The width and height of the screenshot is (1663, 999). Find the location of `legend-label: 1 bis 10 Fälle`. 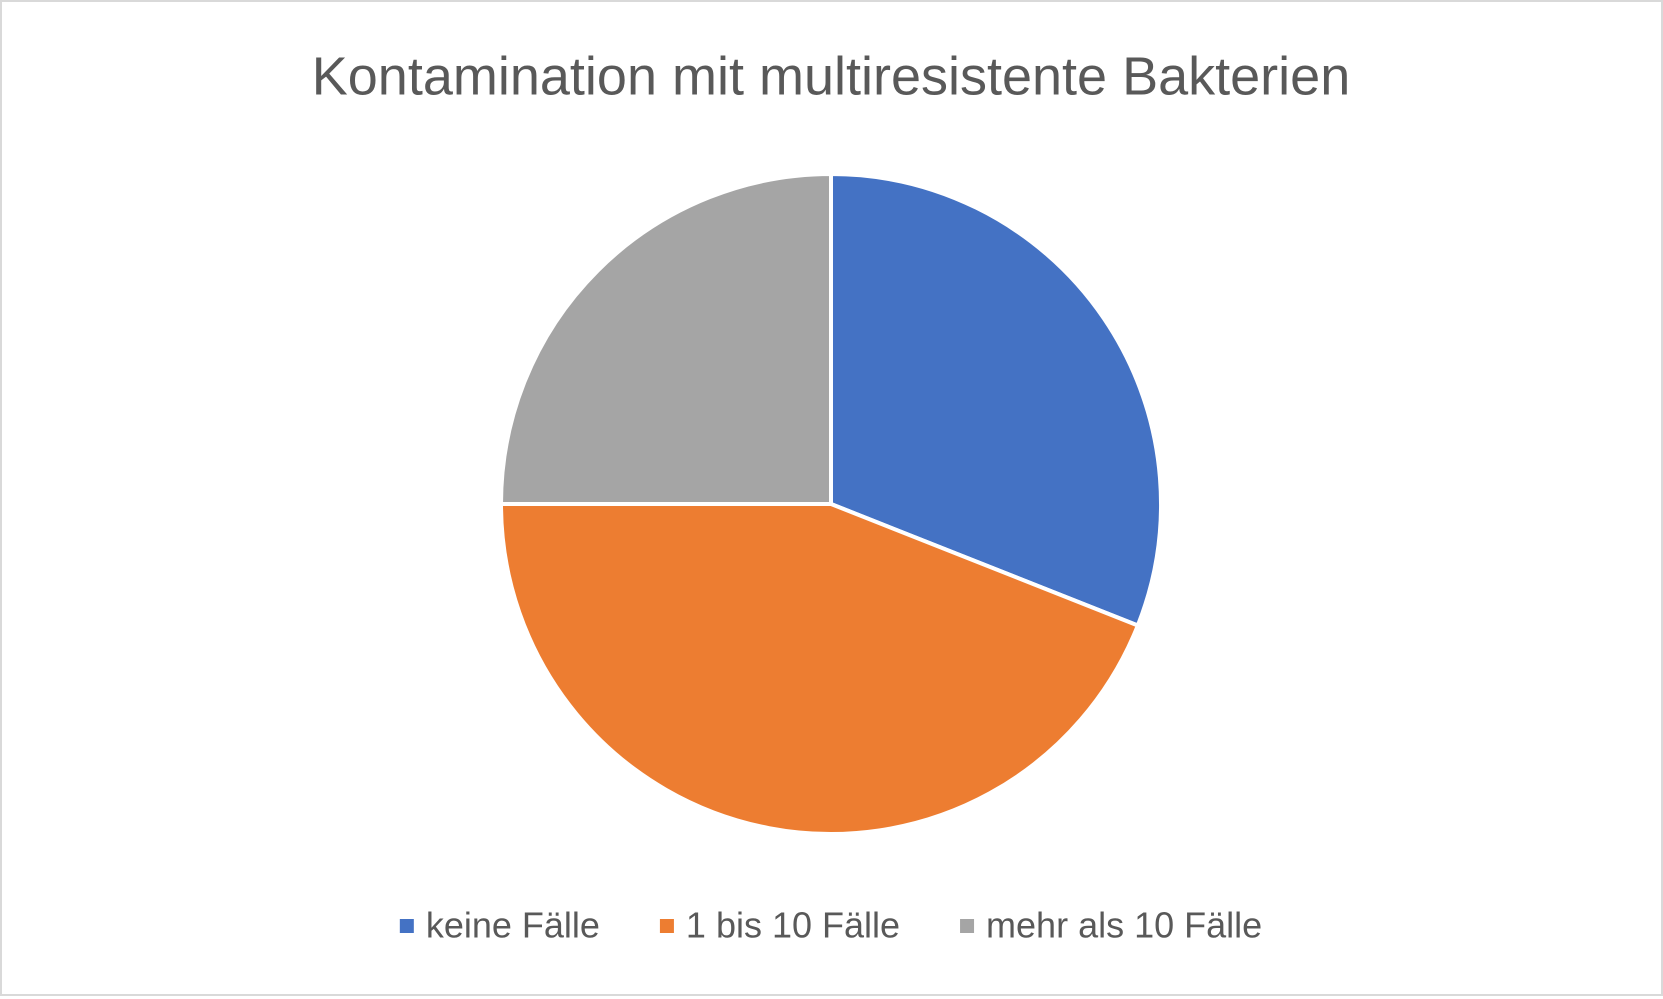

legend-label: 1 bis 10 Fälle is located at coordinates (793, 925).